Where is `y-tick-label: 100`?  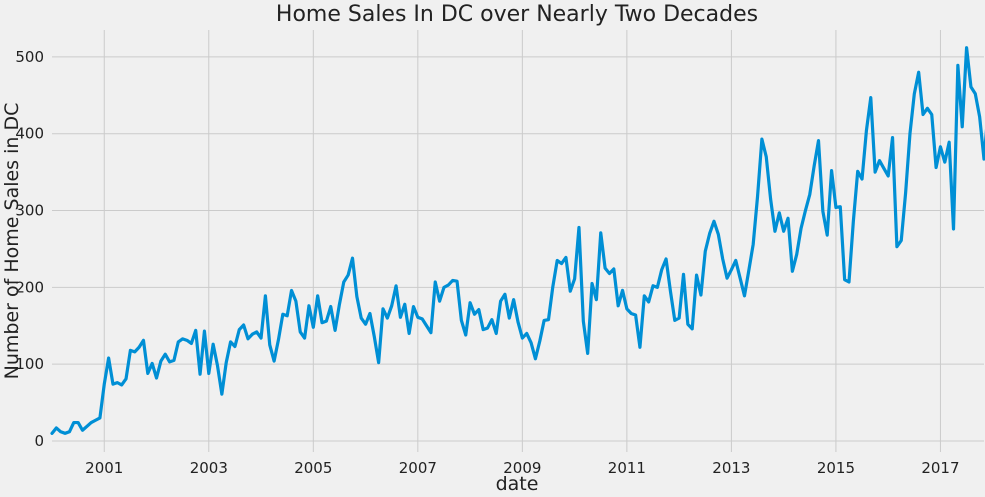 y-tick-label: 100 is located at coordinates (29, 364).